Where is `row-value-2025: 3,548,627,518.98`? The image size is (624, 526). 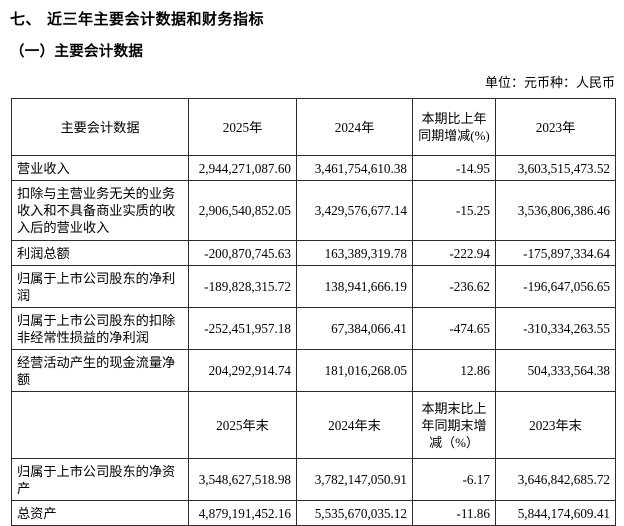 row-value-2025: 3,548,627,518.98 is located at coordinates (242, 479).